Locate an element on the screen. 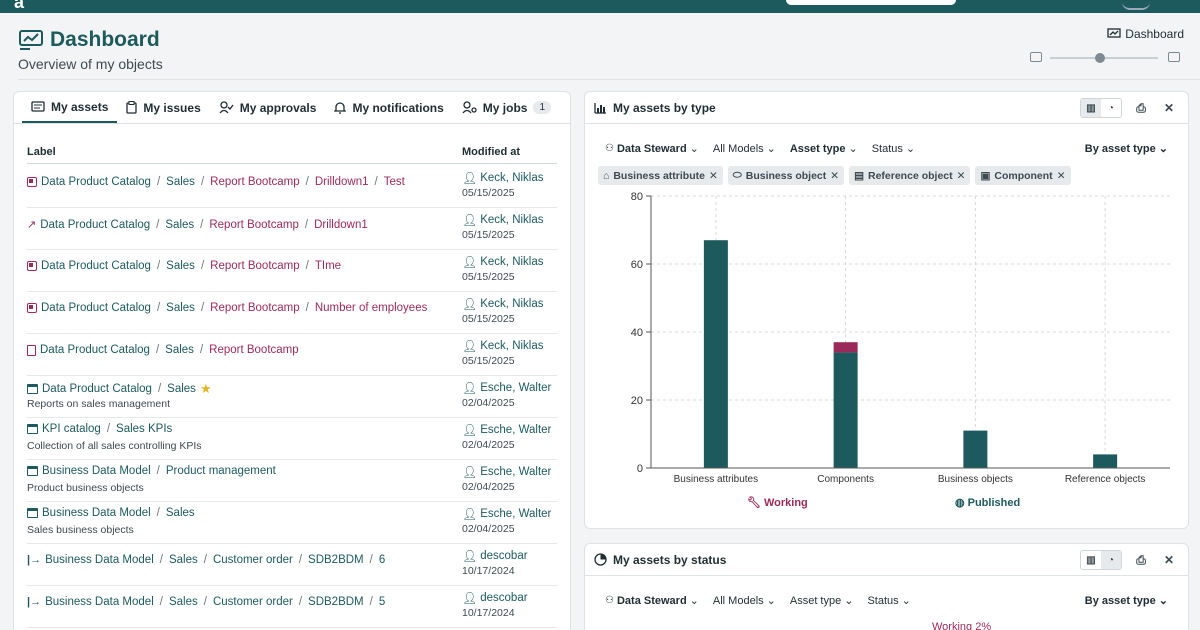 This screenshot has width=1200, height=630. tab-my-approvals: My approvals is located at coordinates (268, 107).